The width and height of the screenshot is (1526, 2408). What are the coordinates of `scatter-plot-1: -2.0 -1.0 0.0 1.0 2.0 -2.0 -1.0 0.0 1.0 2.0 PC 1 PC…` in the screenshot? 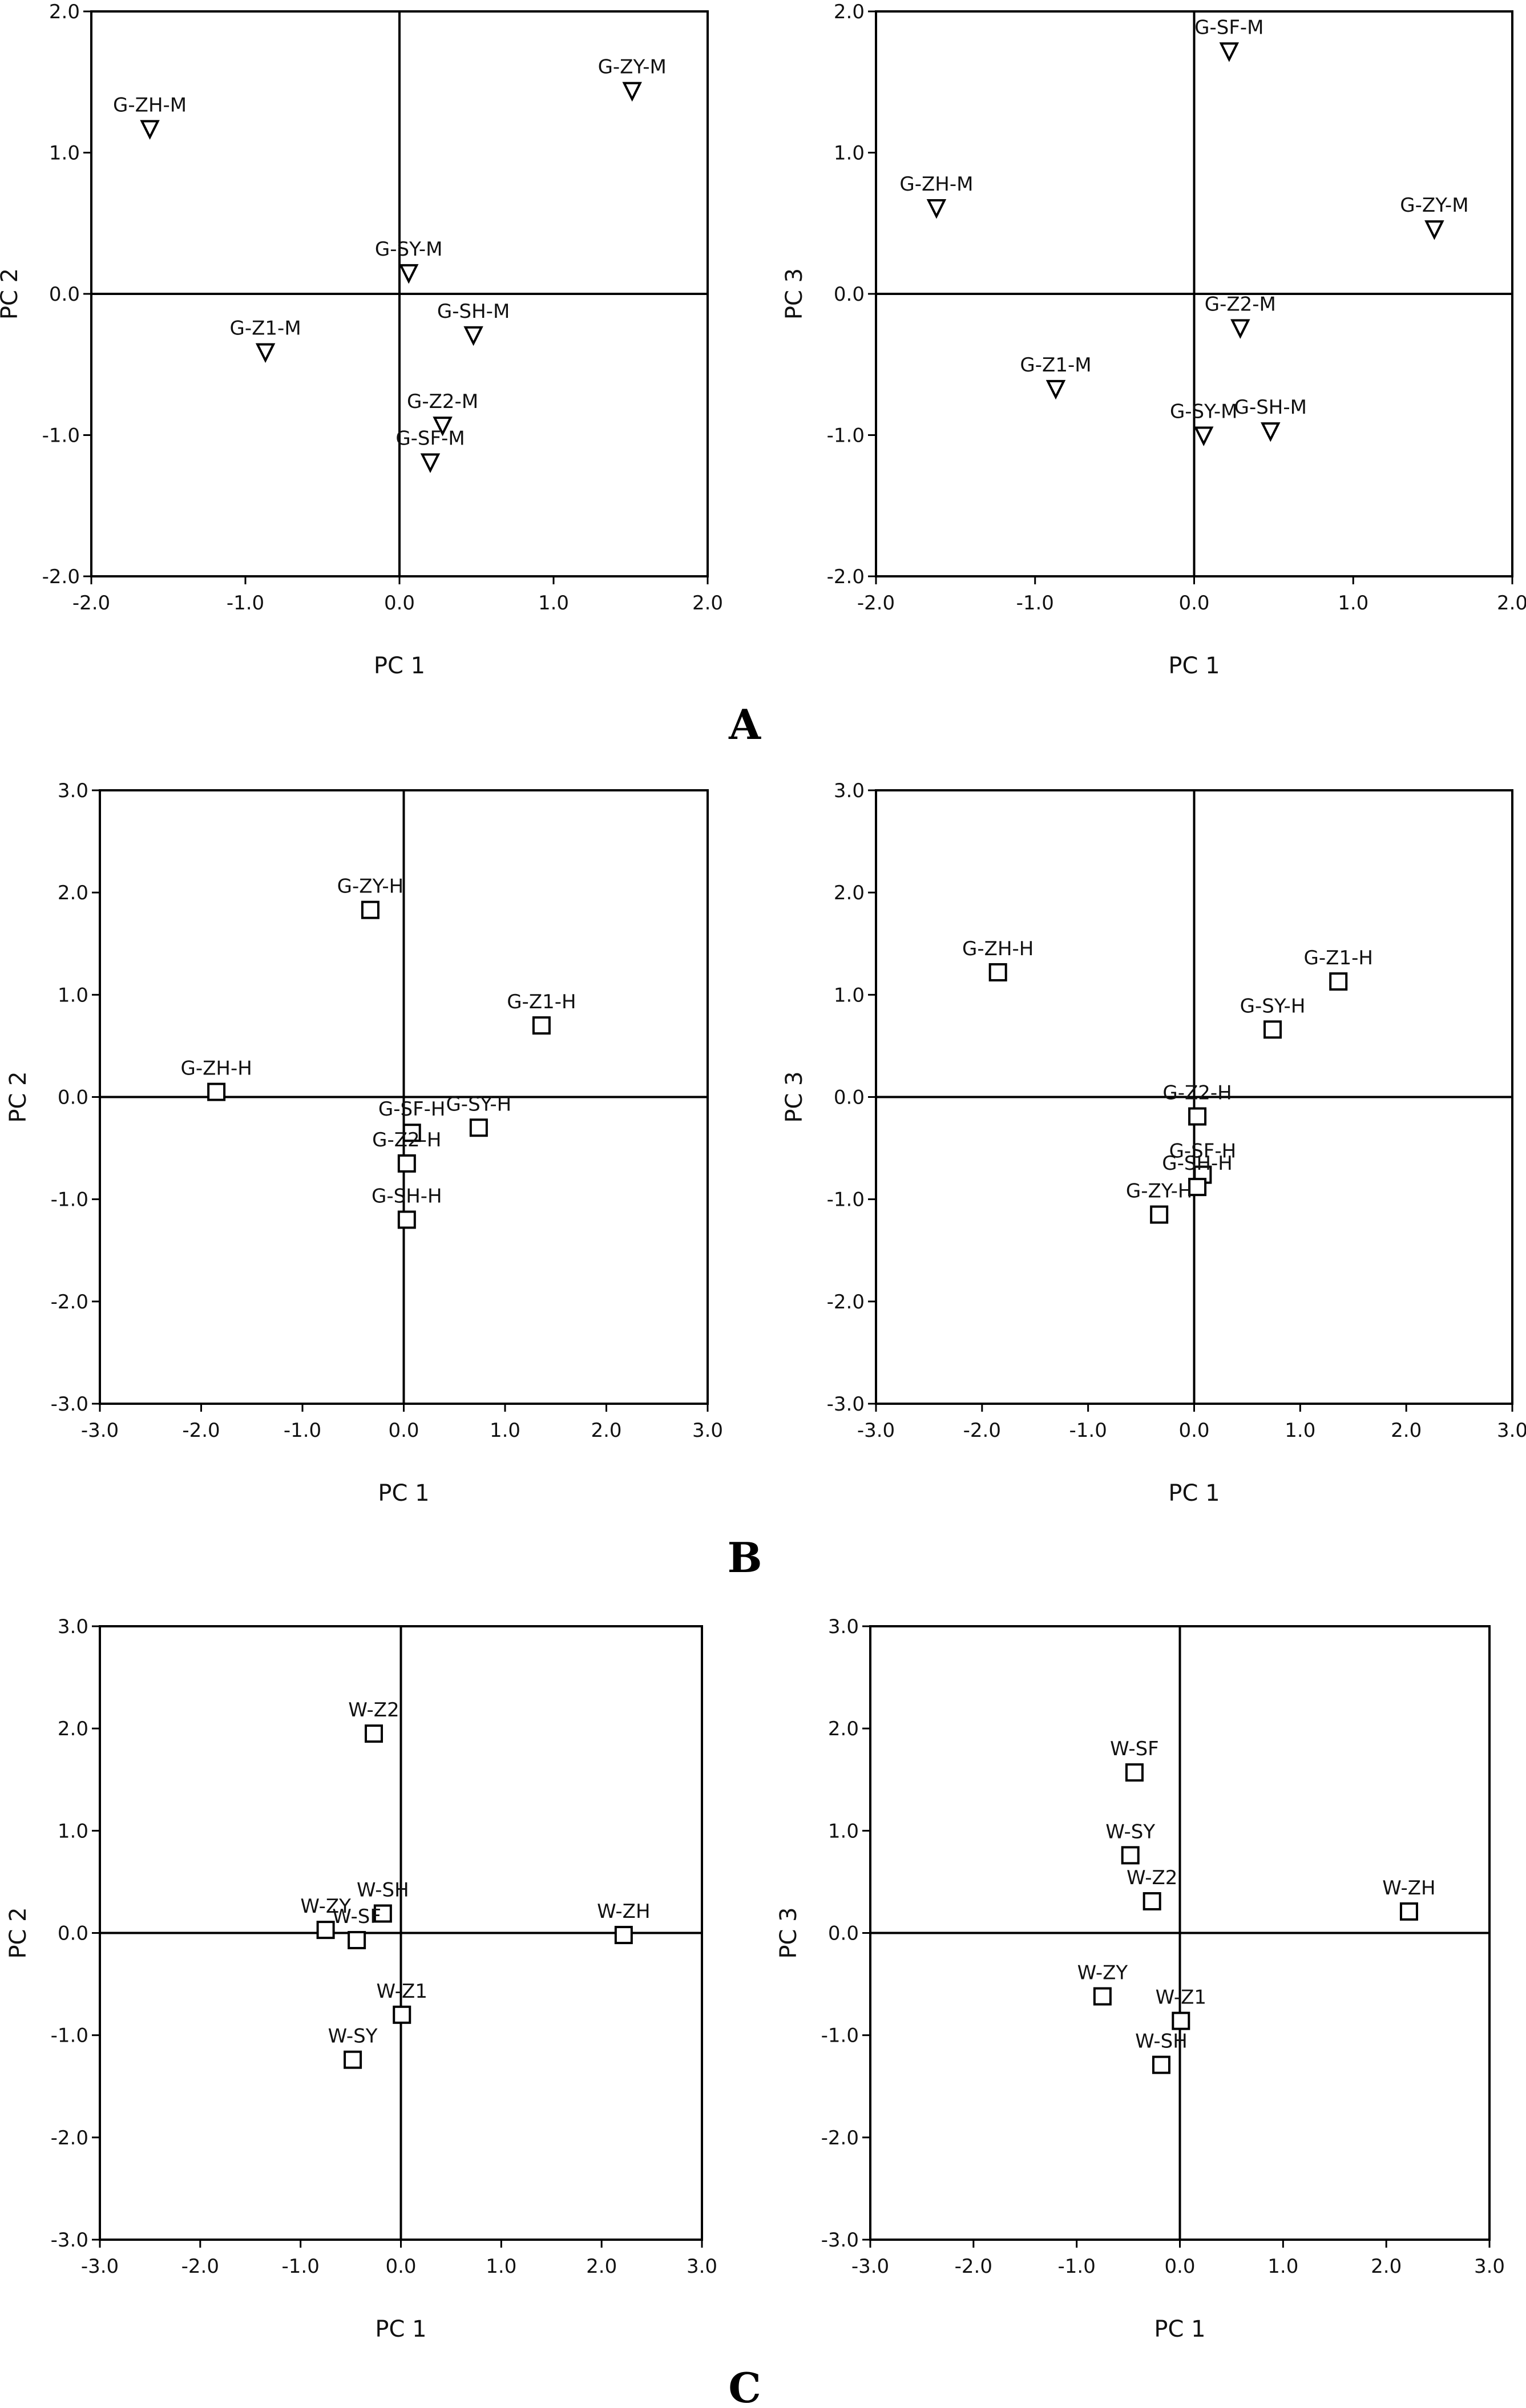 It's located at (361, 340).